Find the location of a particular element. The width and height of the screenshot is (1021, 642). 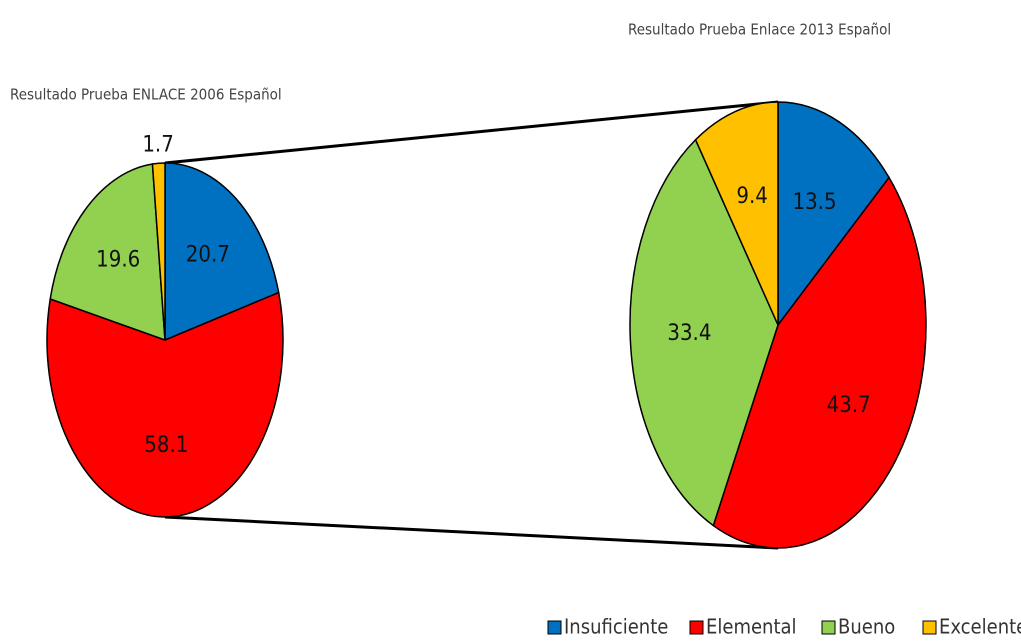

legend-label: Insuficiente is located at coordinates (616, 627).